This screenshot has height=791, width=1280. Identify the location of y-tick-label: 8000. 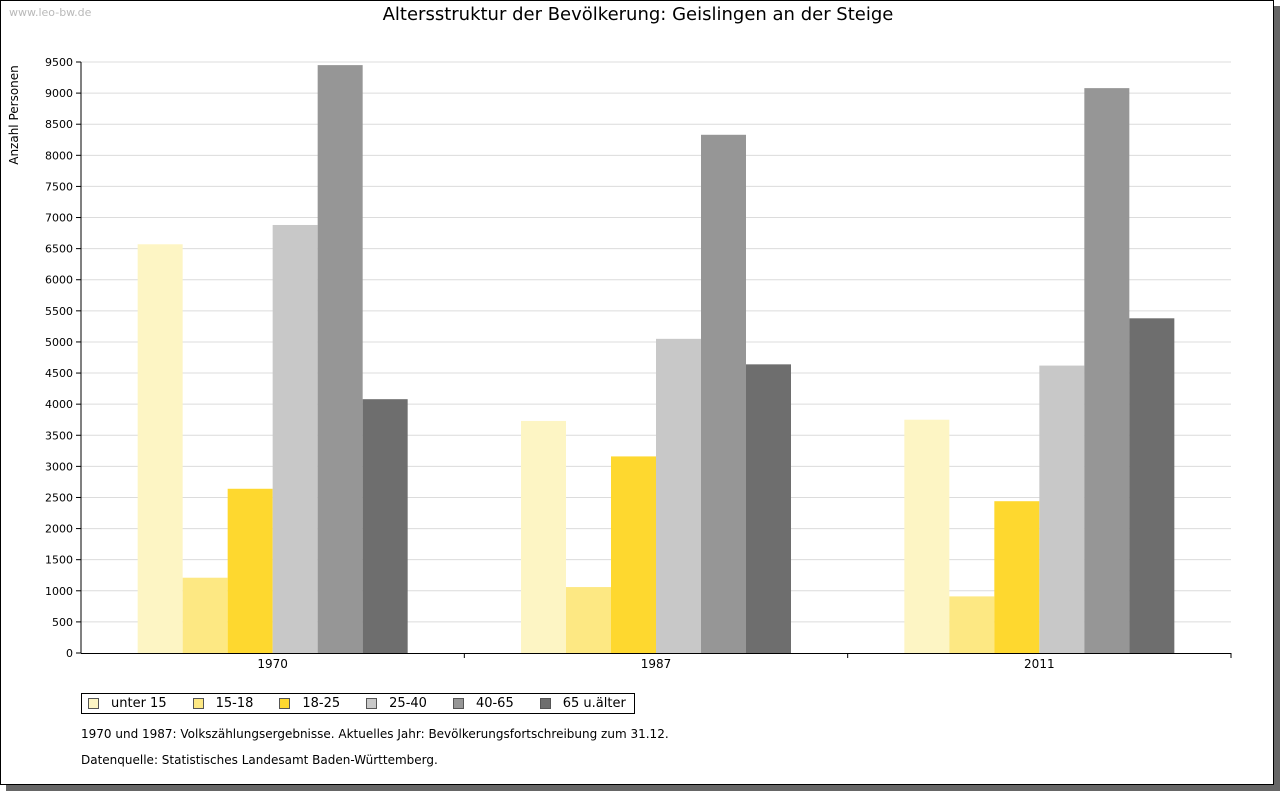
(59, 155).